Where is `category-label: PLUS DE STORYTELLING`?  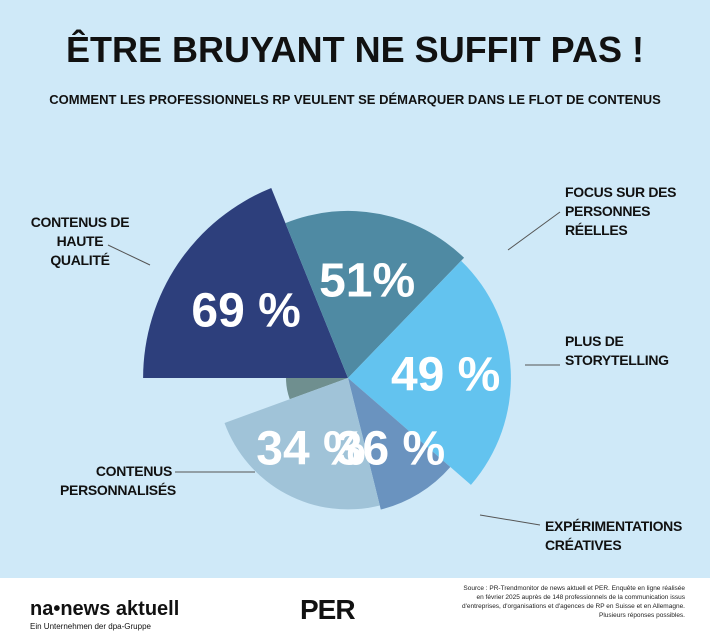
category-label: PLUS DE STORYTELLING is located at coordinates (617, 350).